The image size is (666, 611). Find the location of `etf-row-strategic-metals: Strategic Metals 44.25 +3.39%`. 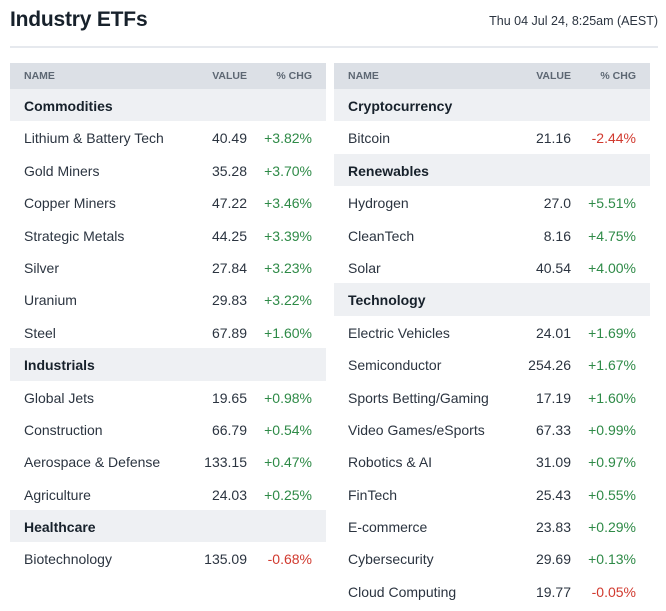

etf-row-strategic-metals: Strategic Metals 44.25 +3.39% is located at coordinates (168, 234).